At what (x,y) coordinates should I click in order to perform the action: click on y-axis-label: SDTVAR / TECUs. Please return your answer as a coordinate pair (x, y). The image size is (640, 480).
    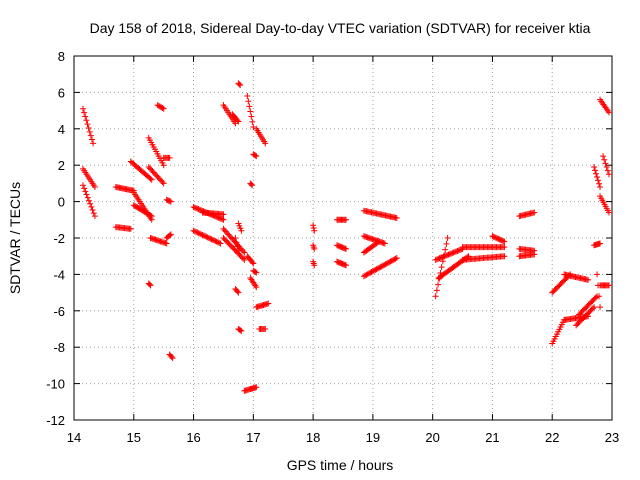
    Looking at the image, I should click on (15, 238).